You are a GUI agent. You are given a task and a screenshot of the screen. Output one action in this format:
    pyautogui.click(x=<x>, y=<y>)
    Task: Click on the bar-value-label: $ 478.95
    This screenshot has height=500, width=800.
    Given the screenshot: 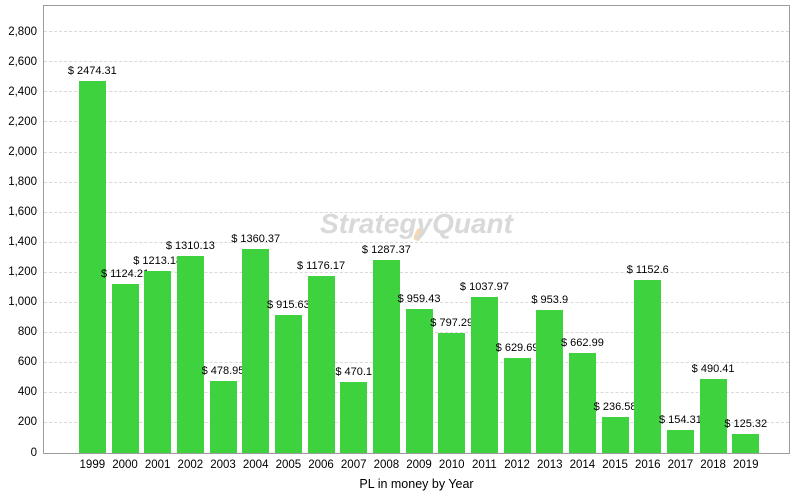 What is the action you would take?
    pyautogui.click(x=223, y=371)
    